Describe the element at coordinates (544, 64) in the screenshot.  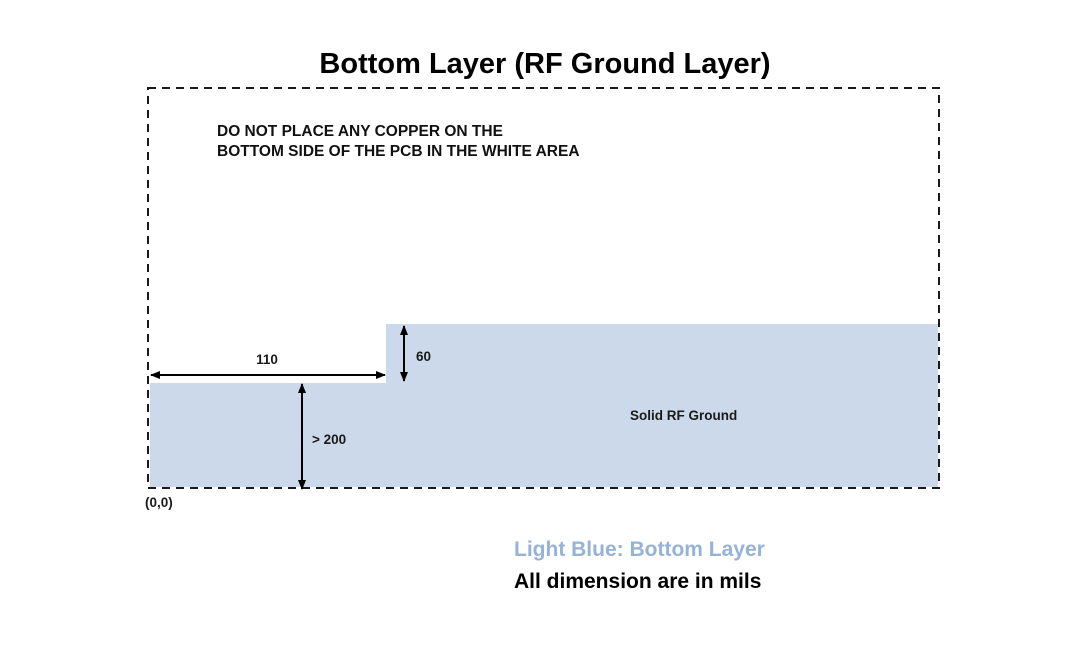
I see `diagram-title: Bottom Layer (RF Ground Layer)` at that location.